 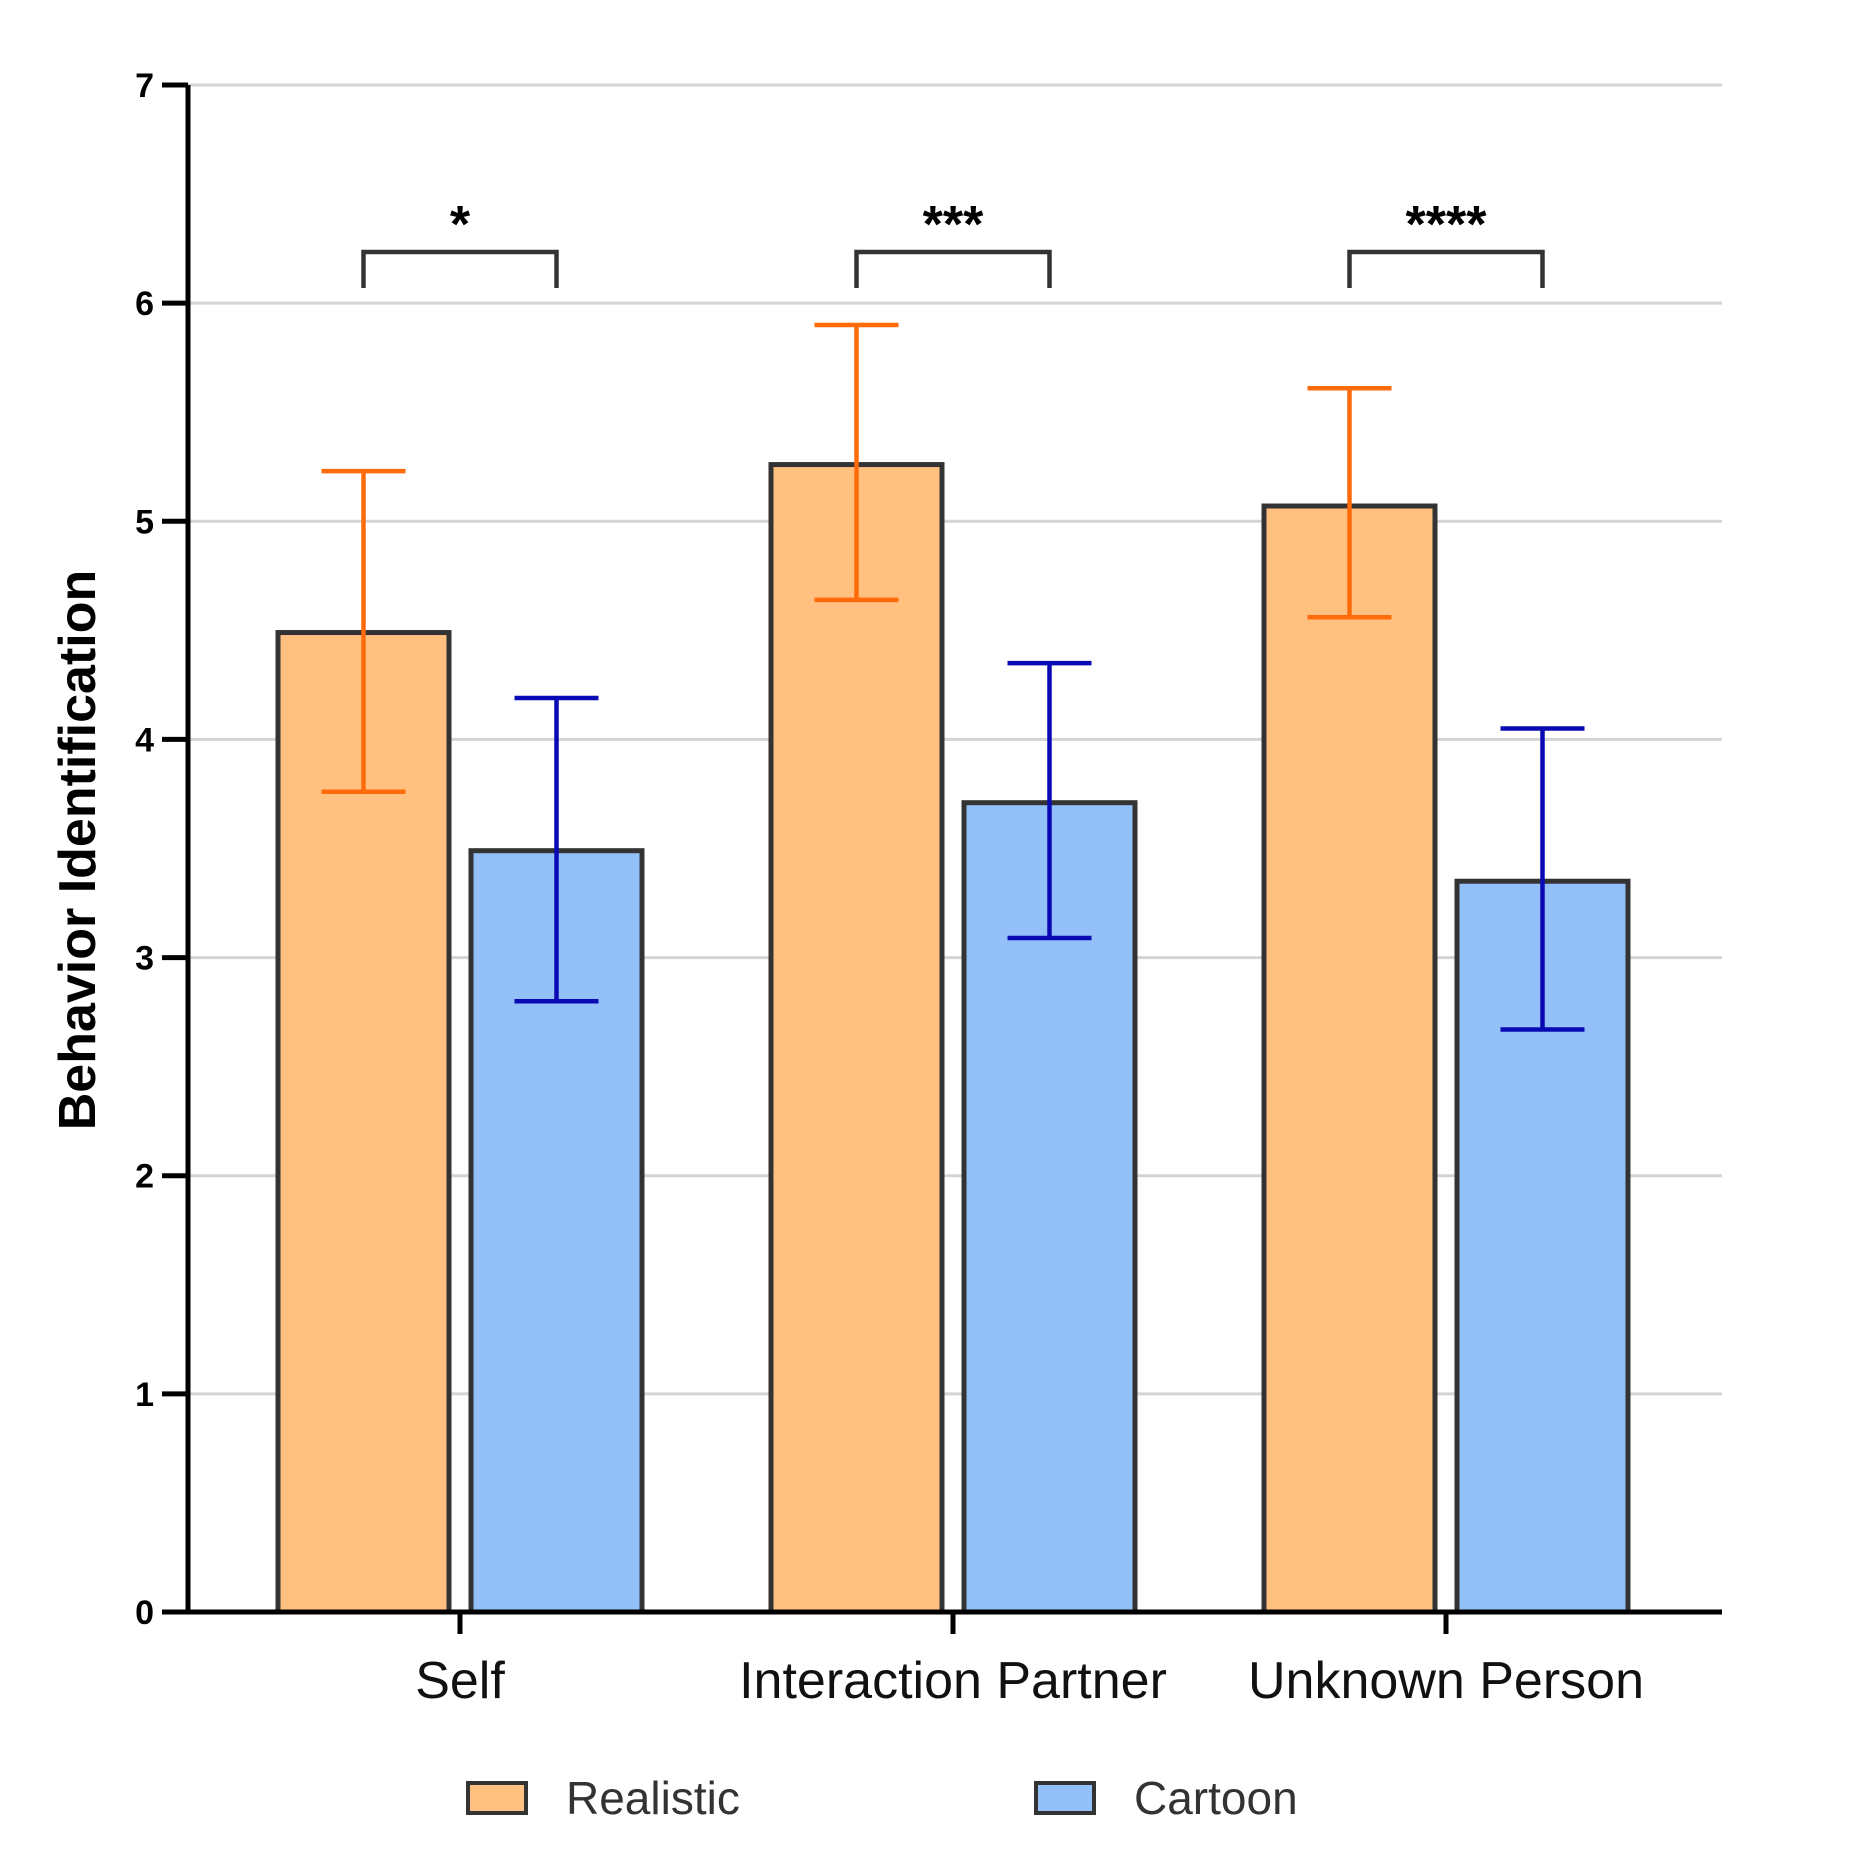 What do you see at coordinates (1349, 1059) in the screenshot?
I see `bar-realistic-unknown-person` at bounding box center [1349, 1059].